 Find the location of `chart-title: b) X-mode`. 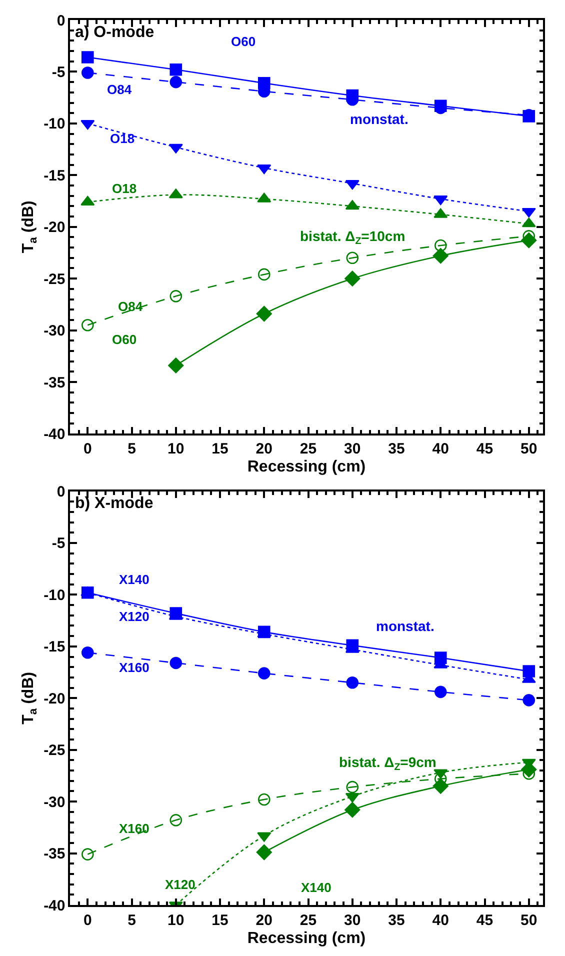

chart-title: b) X-mode is located at coordinates (114, 503).